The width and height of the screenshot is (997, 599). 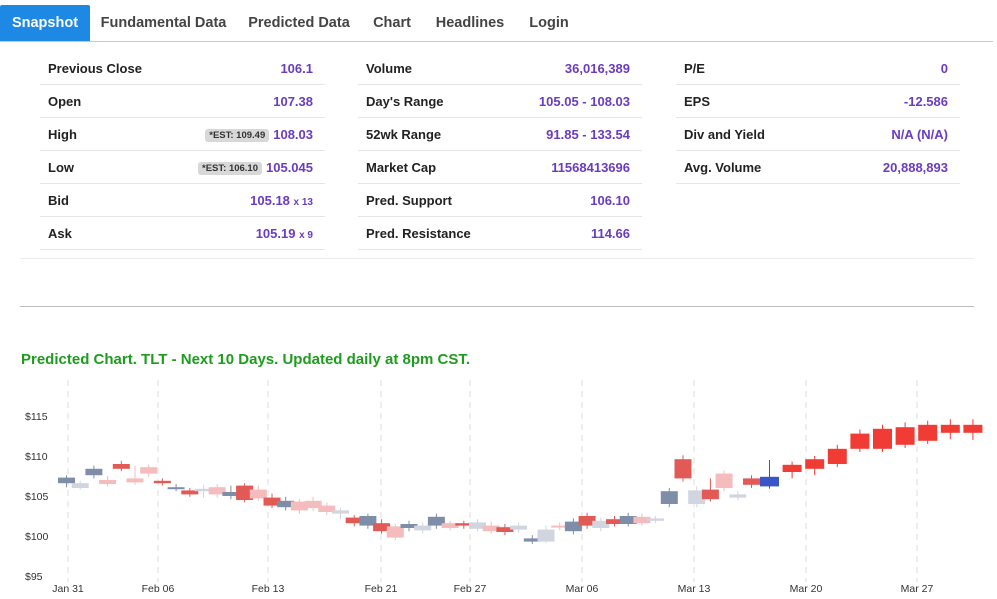 I want to click on pred-resistance-value: 114.66, so click(x=610, y=233).